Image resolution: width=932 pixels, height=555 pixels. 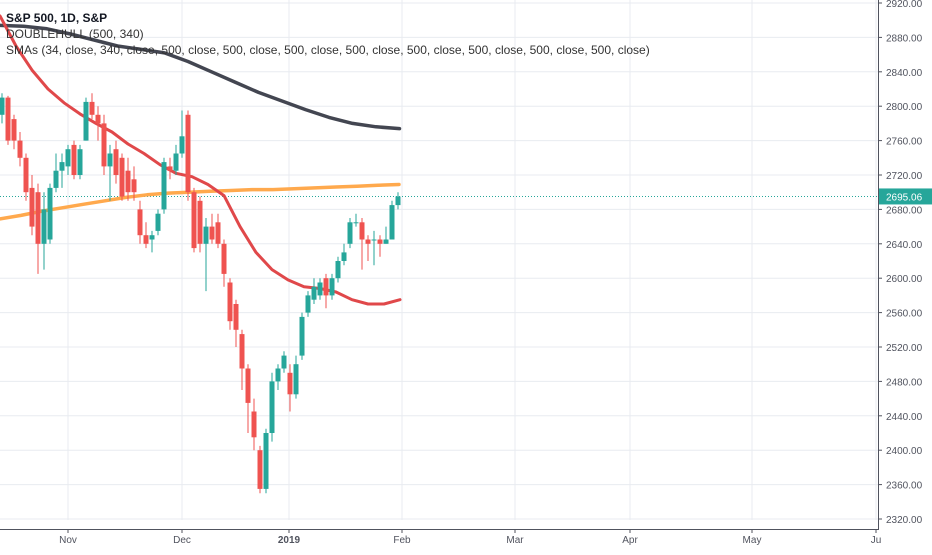 I want to click on time-tick-label: 2019, so click(x=289, y=540).